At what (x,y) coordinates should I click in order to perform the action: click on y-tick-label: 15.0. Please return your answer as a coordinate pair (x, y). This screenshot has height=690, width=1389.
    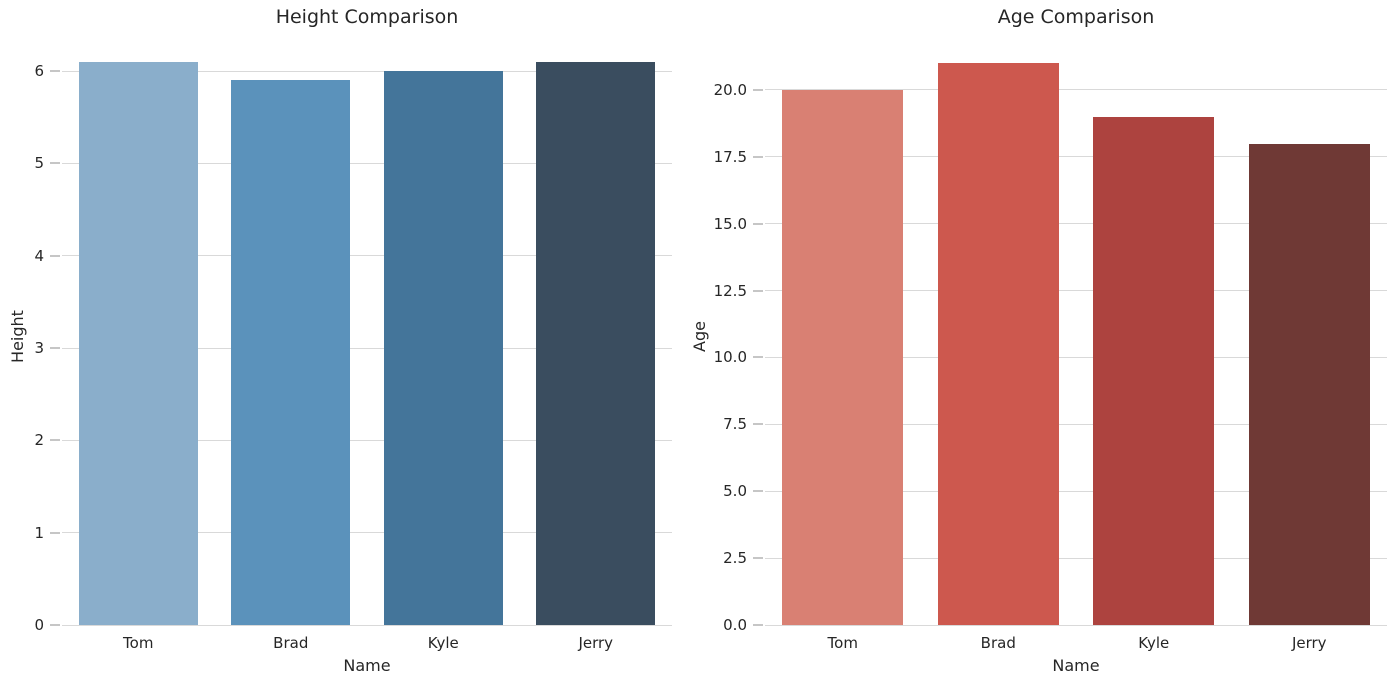
    Looking at the image, I should click on (730, 223).